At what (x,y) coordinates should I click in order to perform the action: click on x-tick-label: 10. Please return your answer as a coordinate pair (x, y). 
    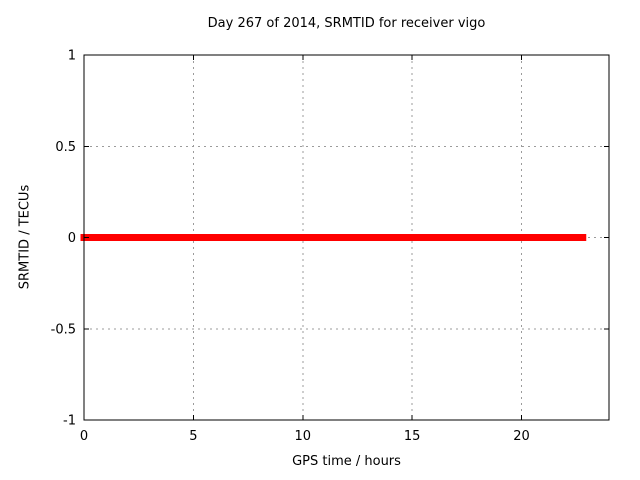
    Looking at the image, I should click on (302, 436).